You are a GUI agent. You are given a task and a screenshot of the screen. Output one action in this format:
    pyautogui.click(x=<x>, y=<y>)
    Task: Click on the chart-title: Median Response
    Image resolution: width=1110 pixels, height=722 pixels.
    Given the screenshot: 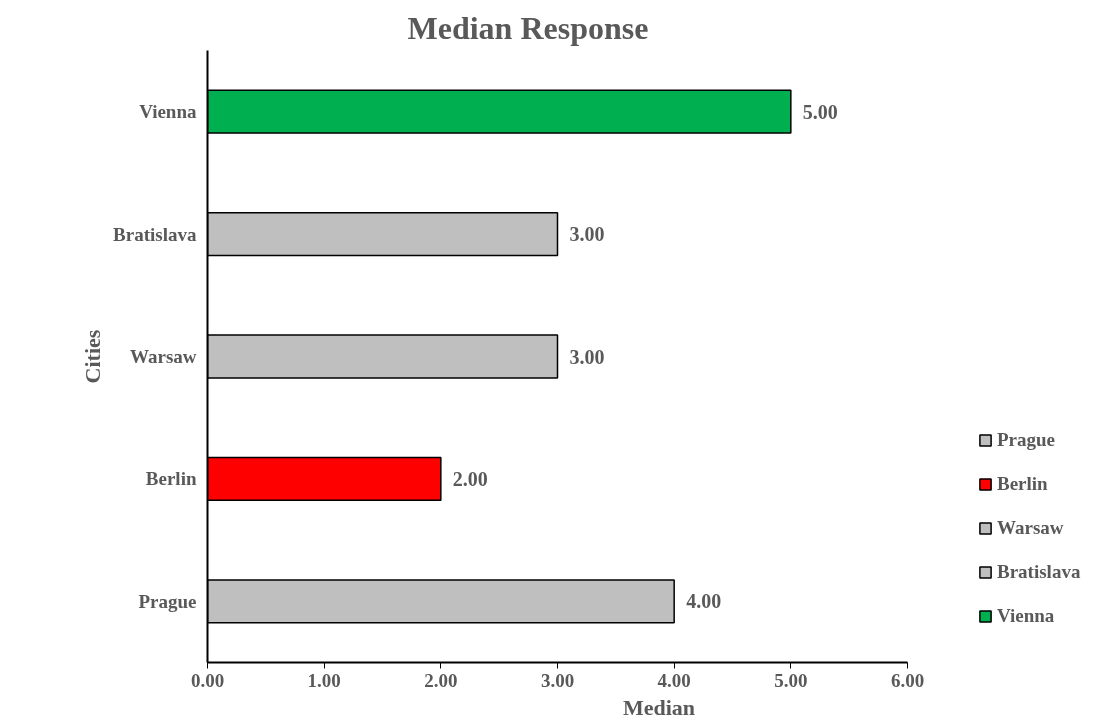 What is the action you would take?
    pyautogui.click(x=528, y=27)
    